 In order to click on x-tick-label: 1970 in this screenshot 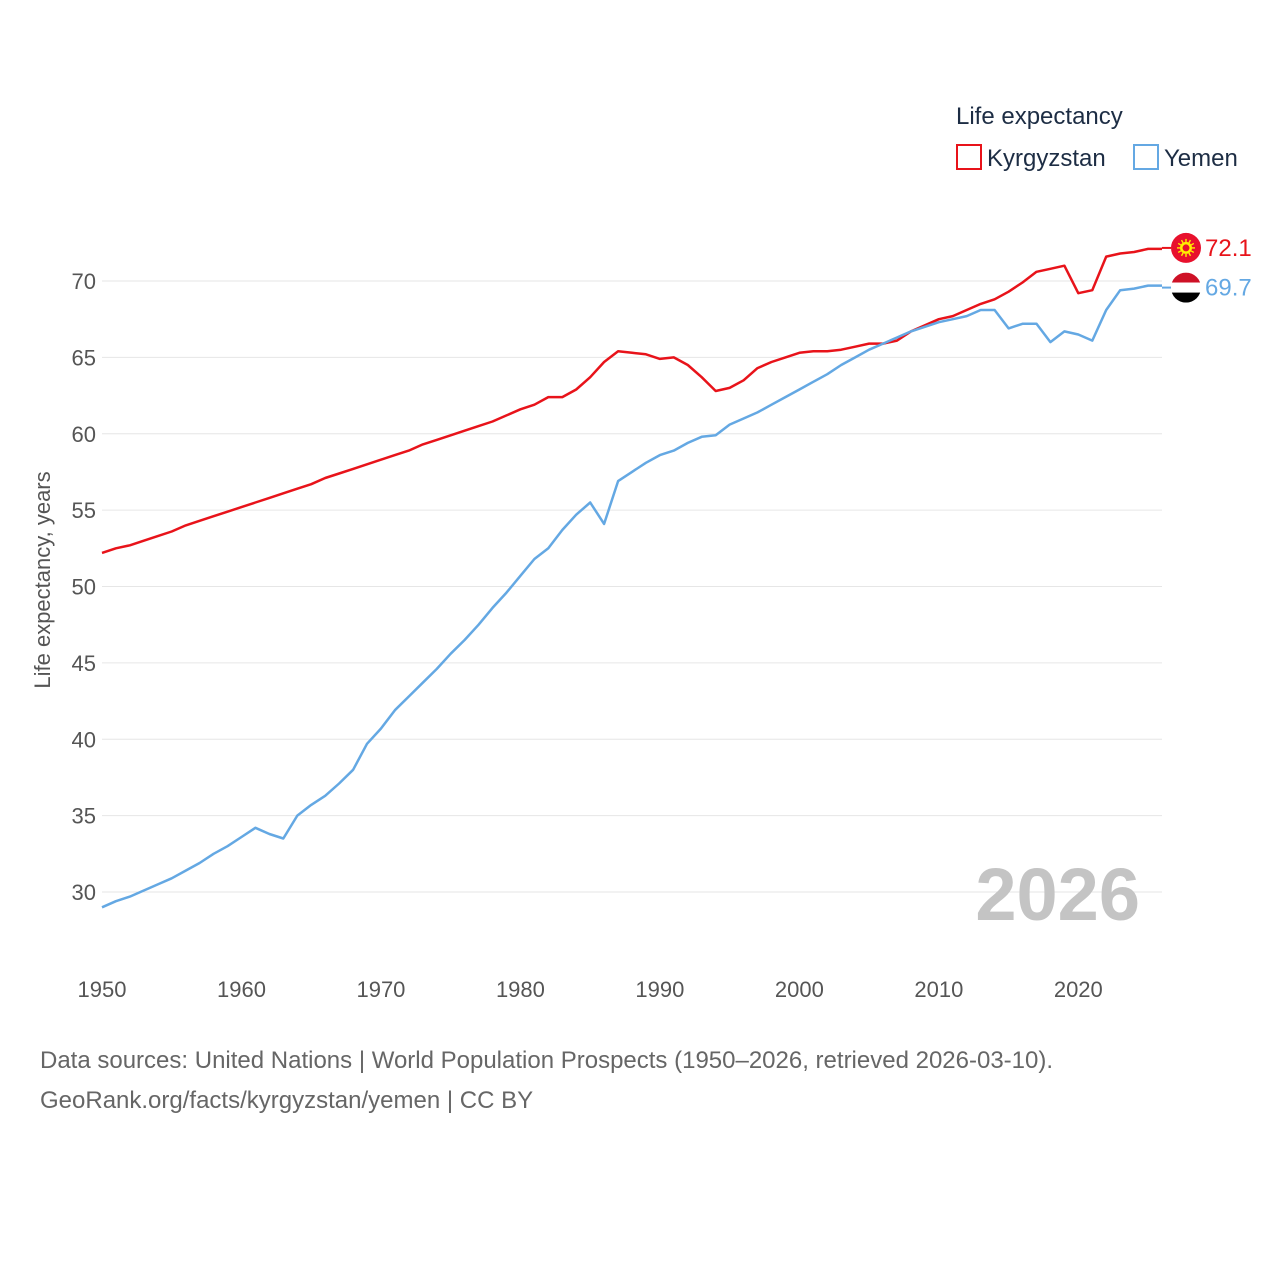, I will do `click(380, 989)`.